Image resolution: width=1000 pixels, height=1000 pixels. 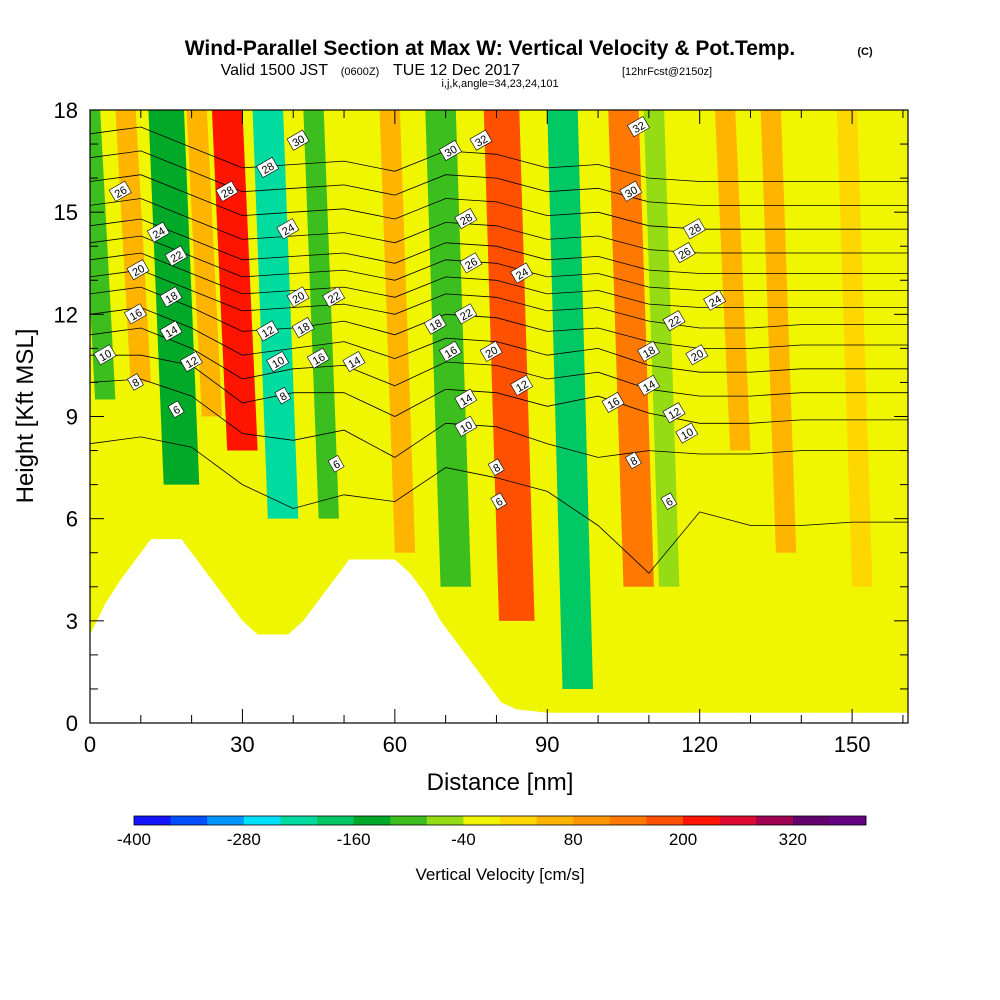 I want to click on contour-label-0: 26, so click(x=120, y=191).